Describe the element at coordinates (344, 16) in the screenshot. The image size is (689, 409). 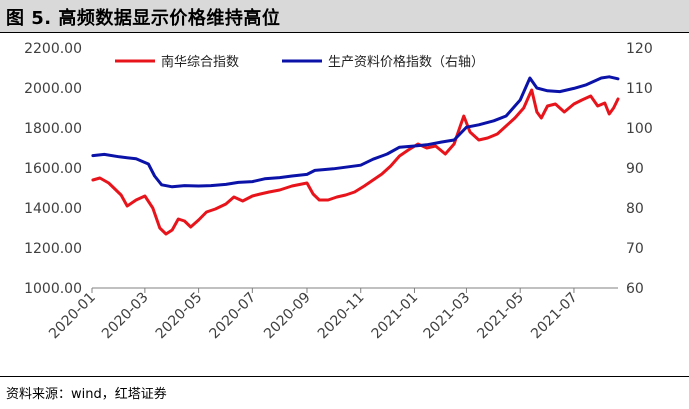
I see `title-bar: 图 5. 高频数据显示价格维持高位` at that location.